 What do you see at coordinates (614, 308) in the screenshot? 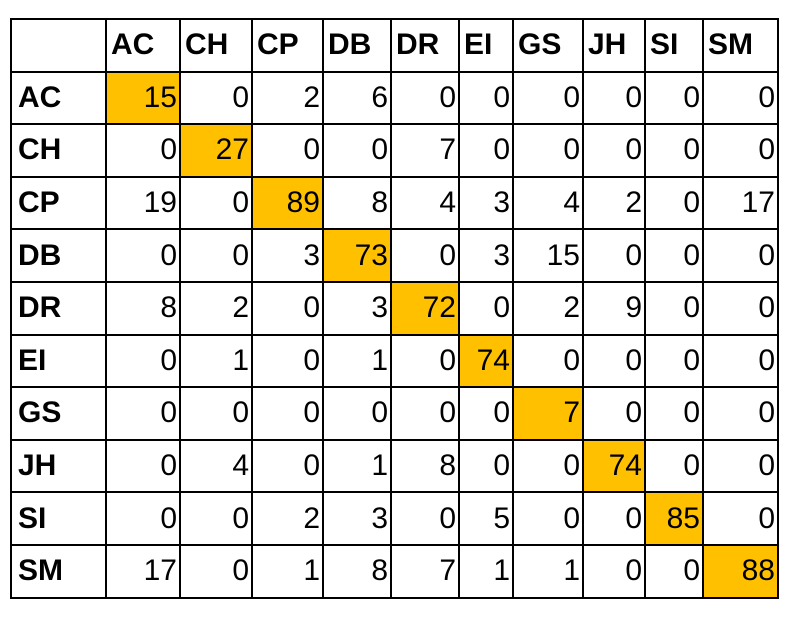
I see `matrix-cell: 9` at bounding box center [614, 308].